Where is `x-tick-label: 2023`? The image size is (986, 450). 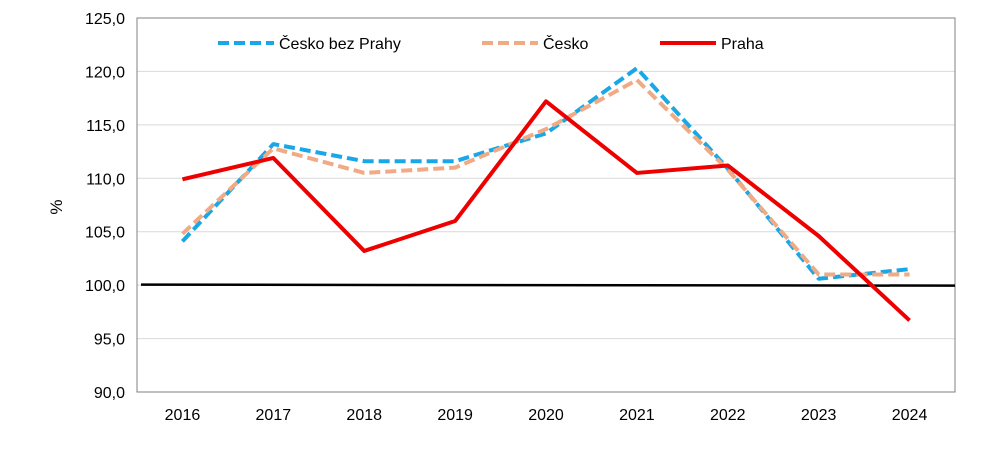
x-tick-label: 2023 is located at coordinates (819, 415).